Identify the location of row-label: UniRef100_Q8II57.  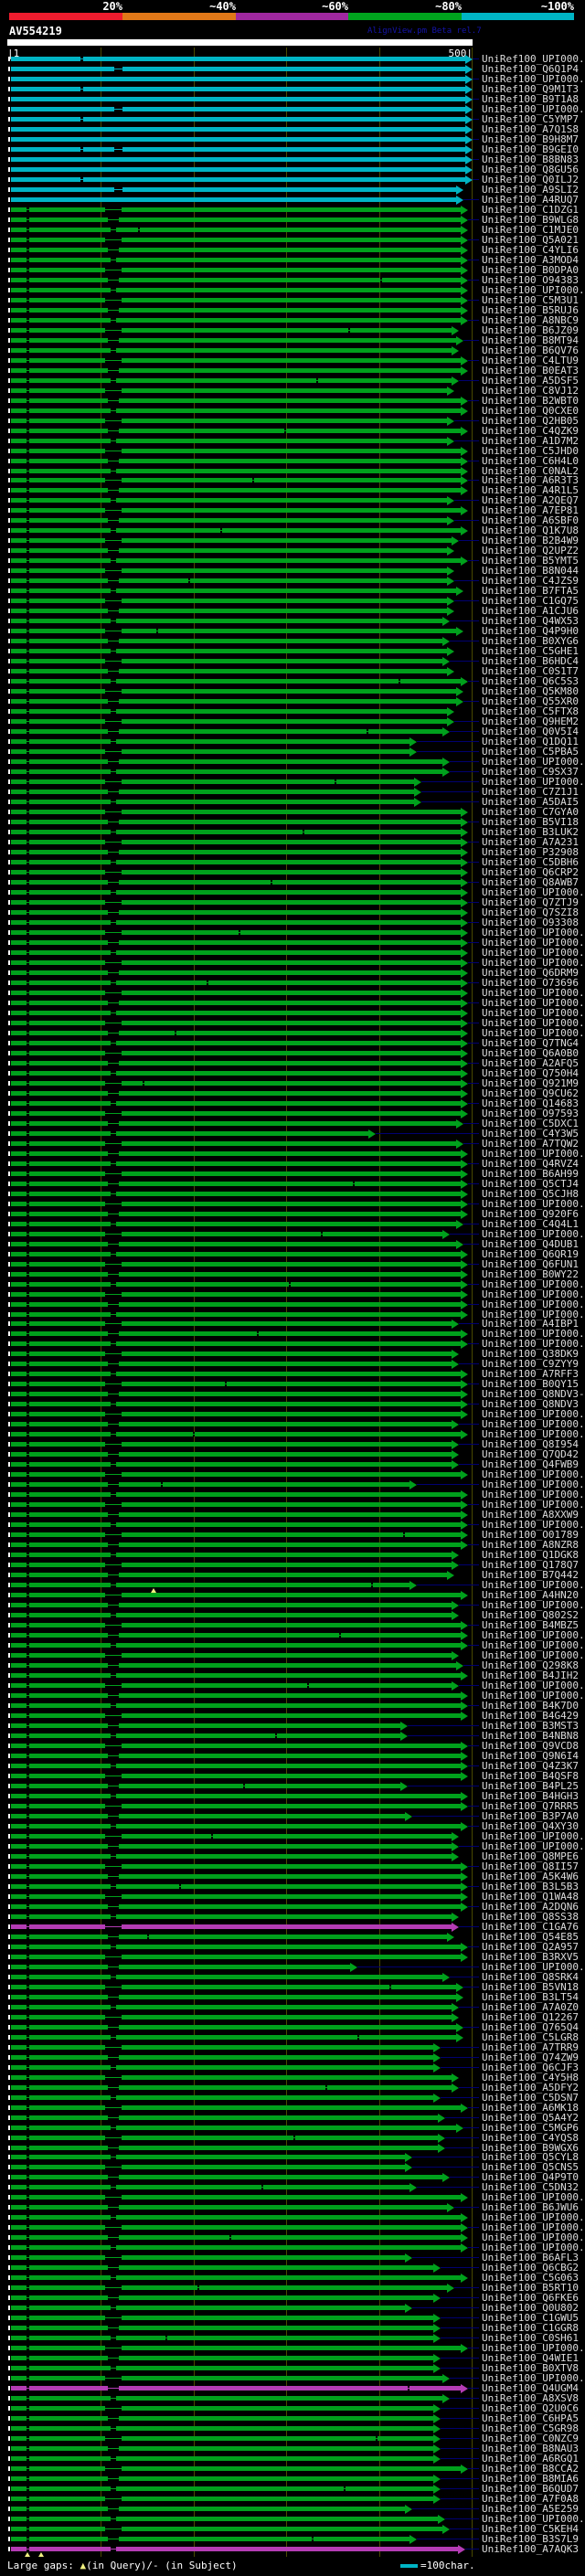
(531, 1866).